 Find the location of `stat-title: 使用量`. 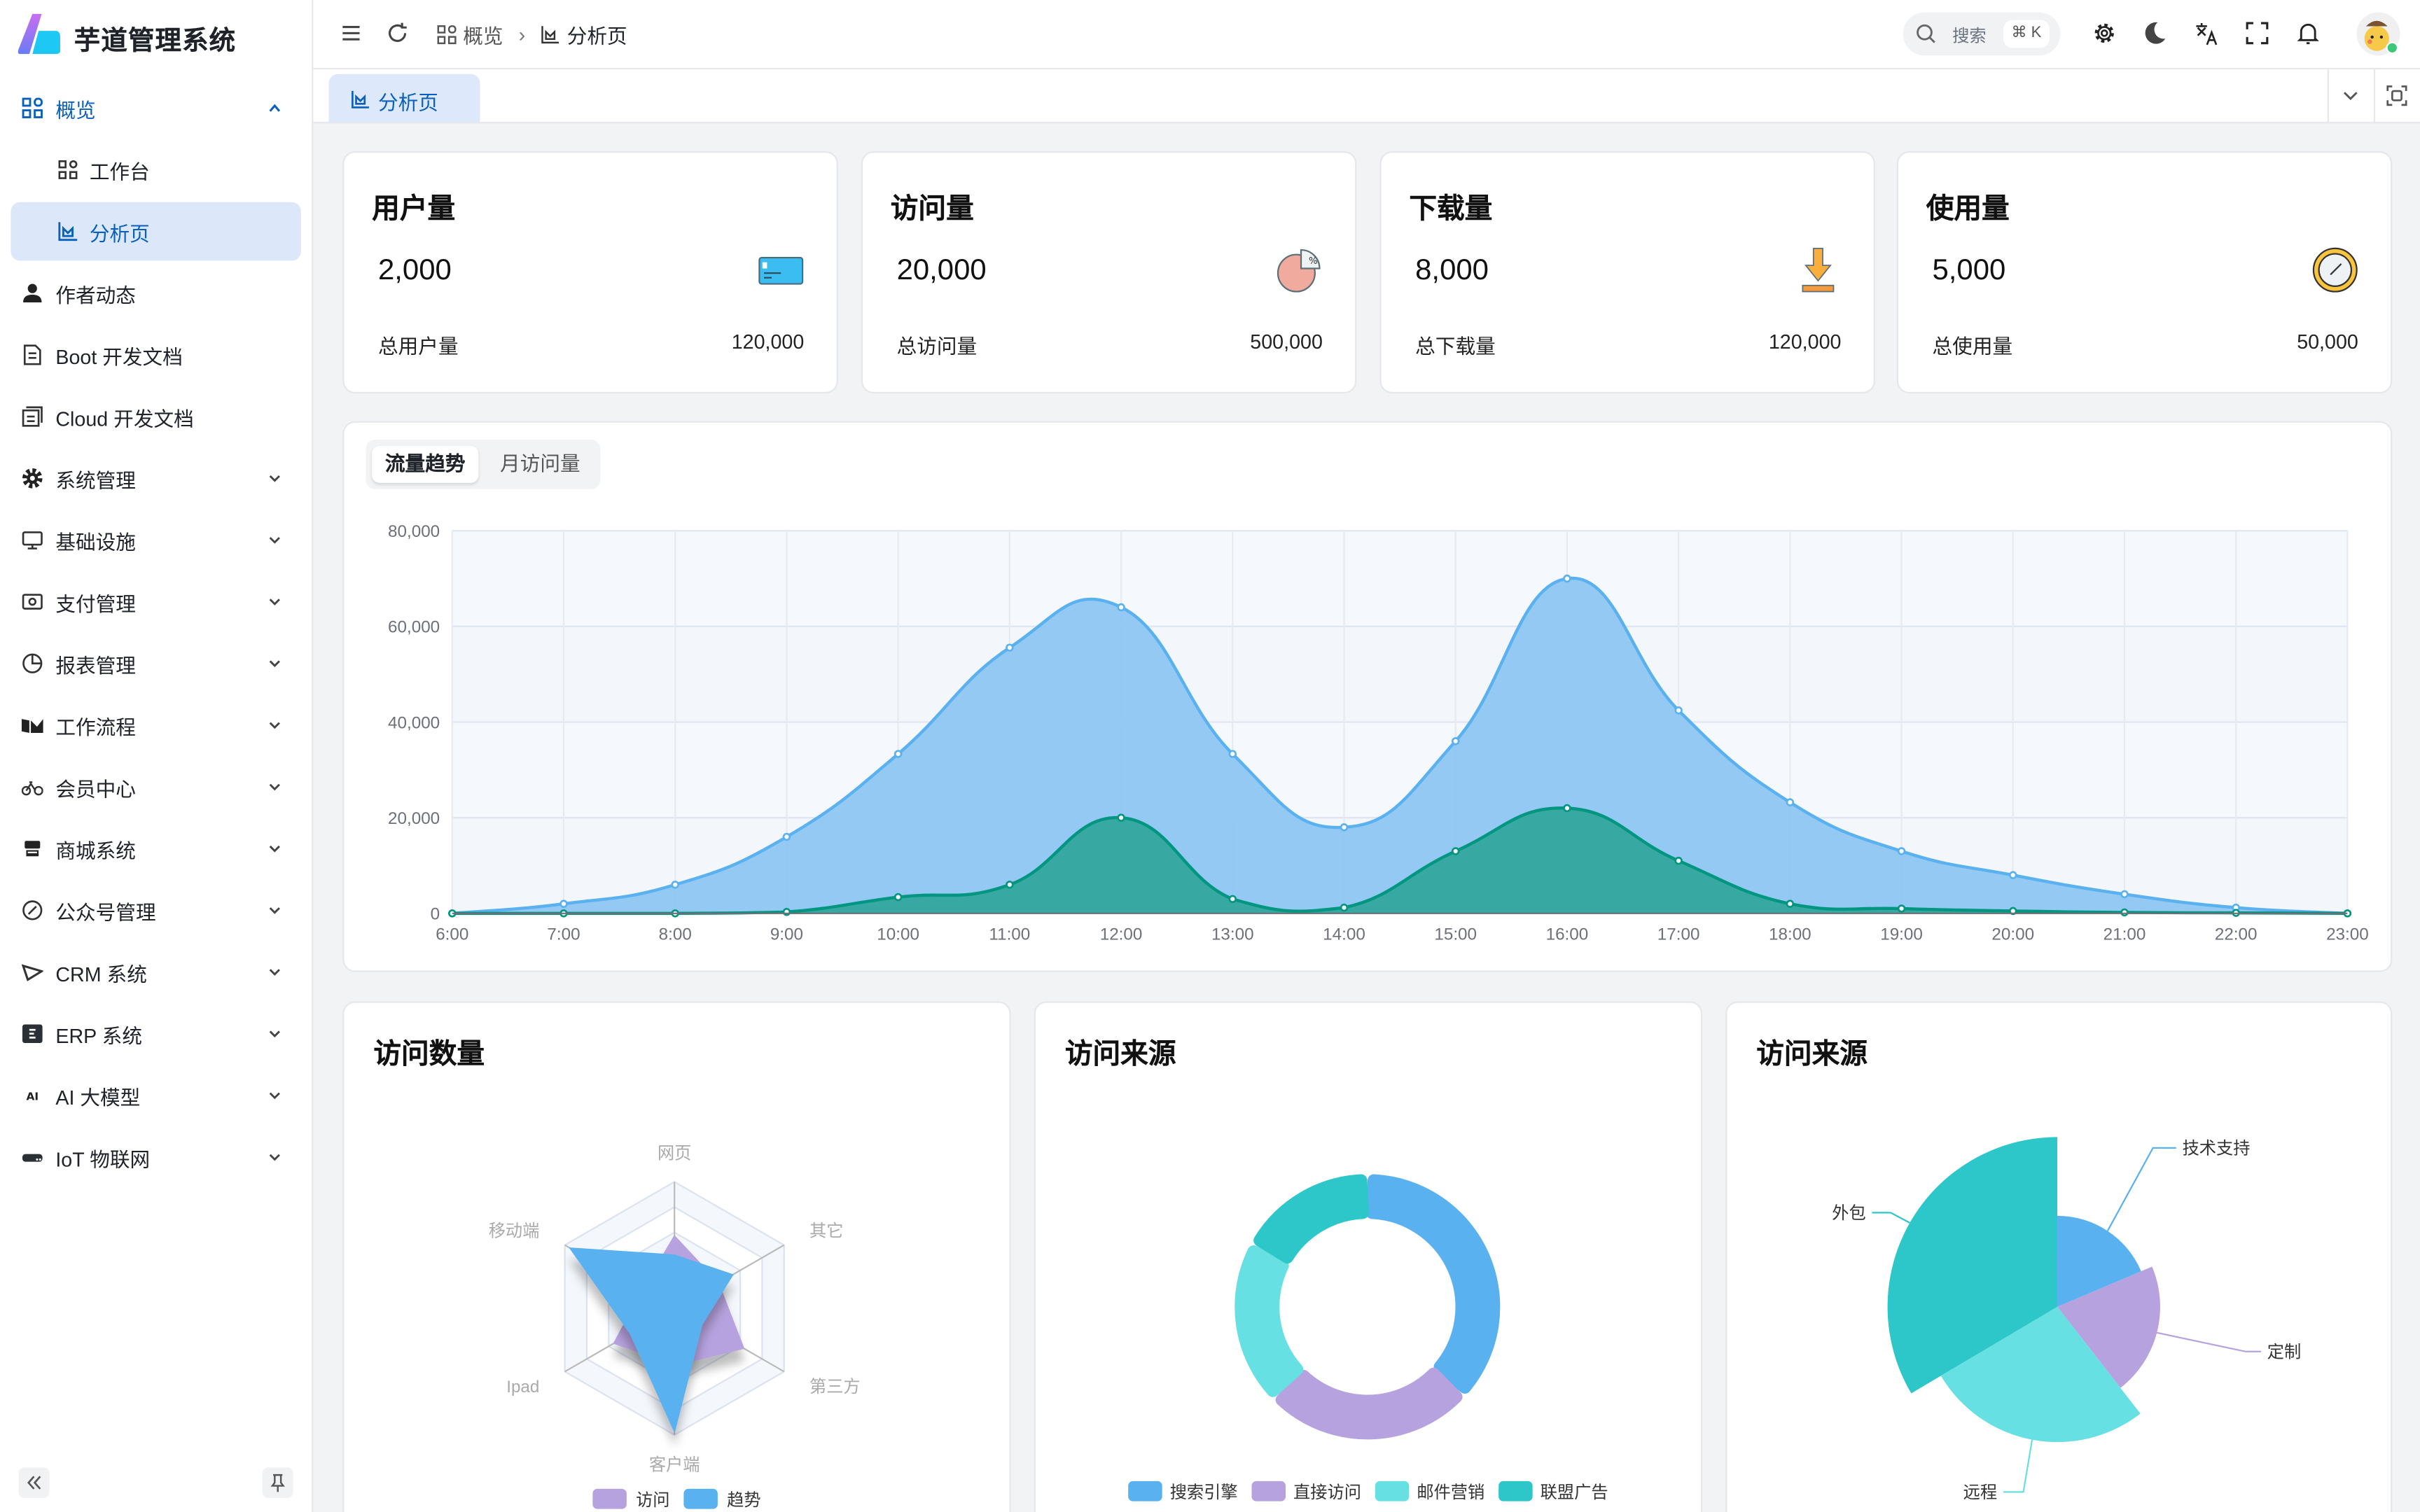

stat-title: 使用量 is located at coordinates (1968, 208).